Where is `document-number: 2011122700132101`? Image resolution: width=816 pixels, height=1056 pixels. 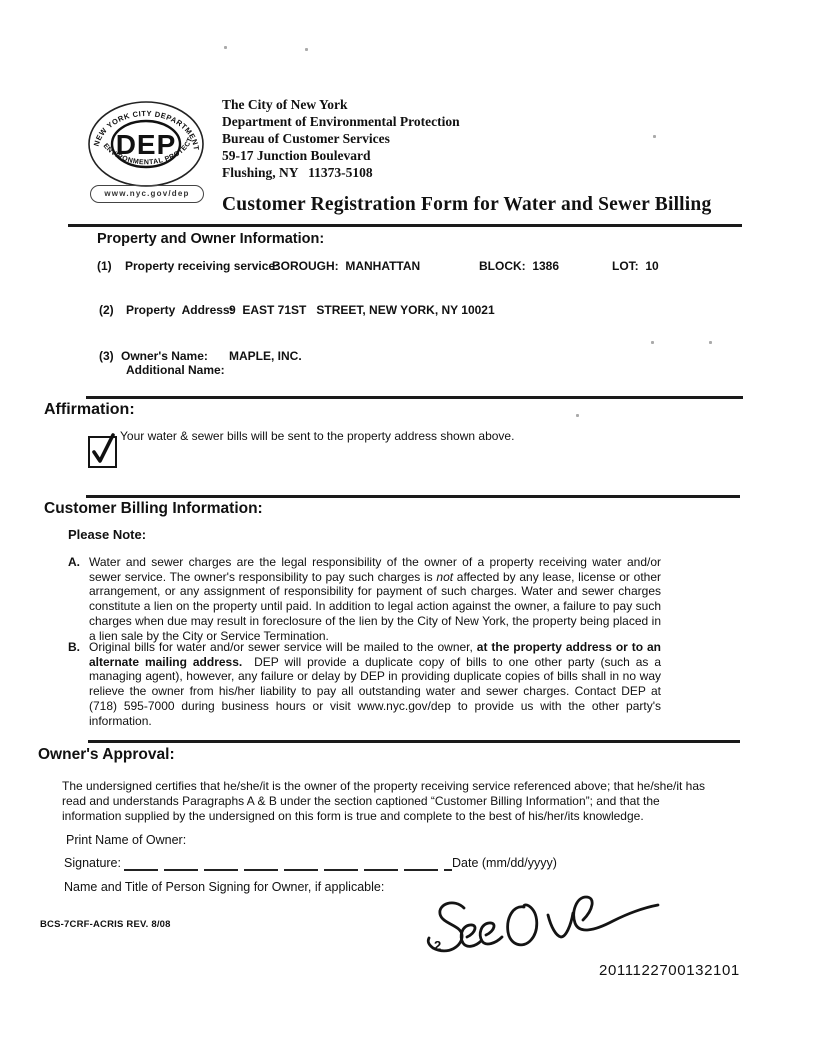 document-number: 2011122700132101 is located at coordinates (669, 970).